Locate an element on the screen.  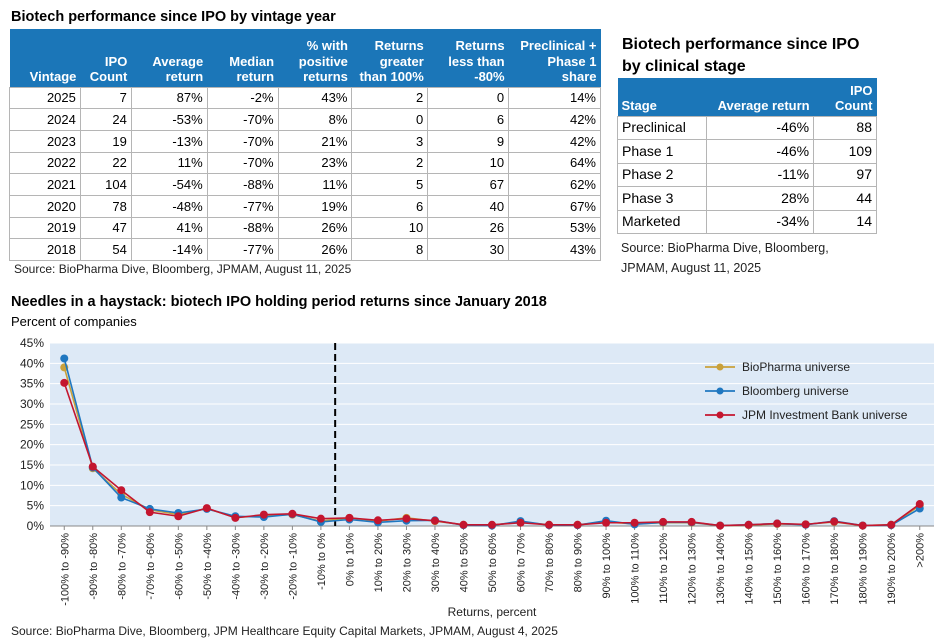
vintage-table-cell: 41% is located at coordinates (169, 228).